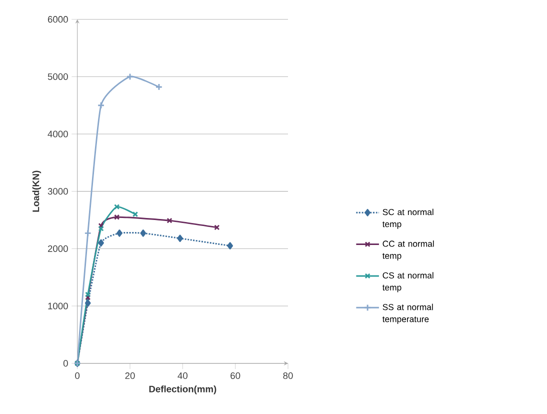  I want to click on y-tick-label: 6000, so click(58, 19).